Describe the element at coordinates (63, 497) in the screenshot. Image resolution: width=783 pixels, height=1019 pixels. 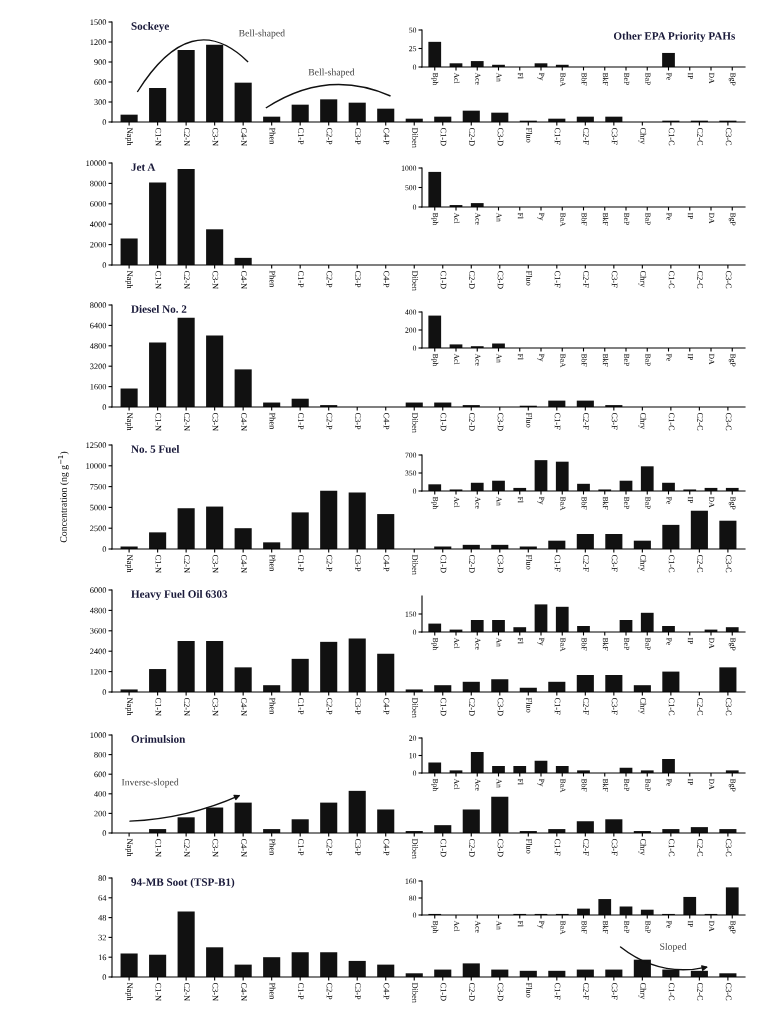
I see `y-axis-title: Concentration (ng g$^{−1}$)` at that location.